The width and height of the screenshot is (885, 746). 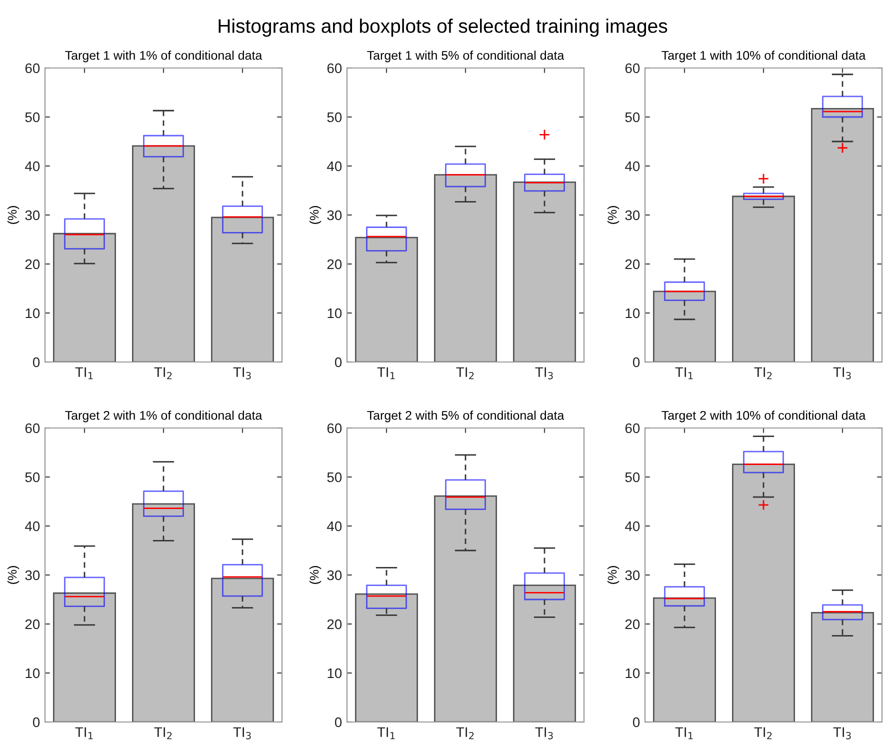 I want to click on chart-title: Target 2 with 10% of conditional data, so click(x=764, y=416).